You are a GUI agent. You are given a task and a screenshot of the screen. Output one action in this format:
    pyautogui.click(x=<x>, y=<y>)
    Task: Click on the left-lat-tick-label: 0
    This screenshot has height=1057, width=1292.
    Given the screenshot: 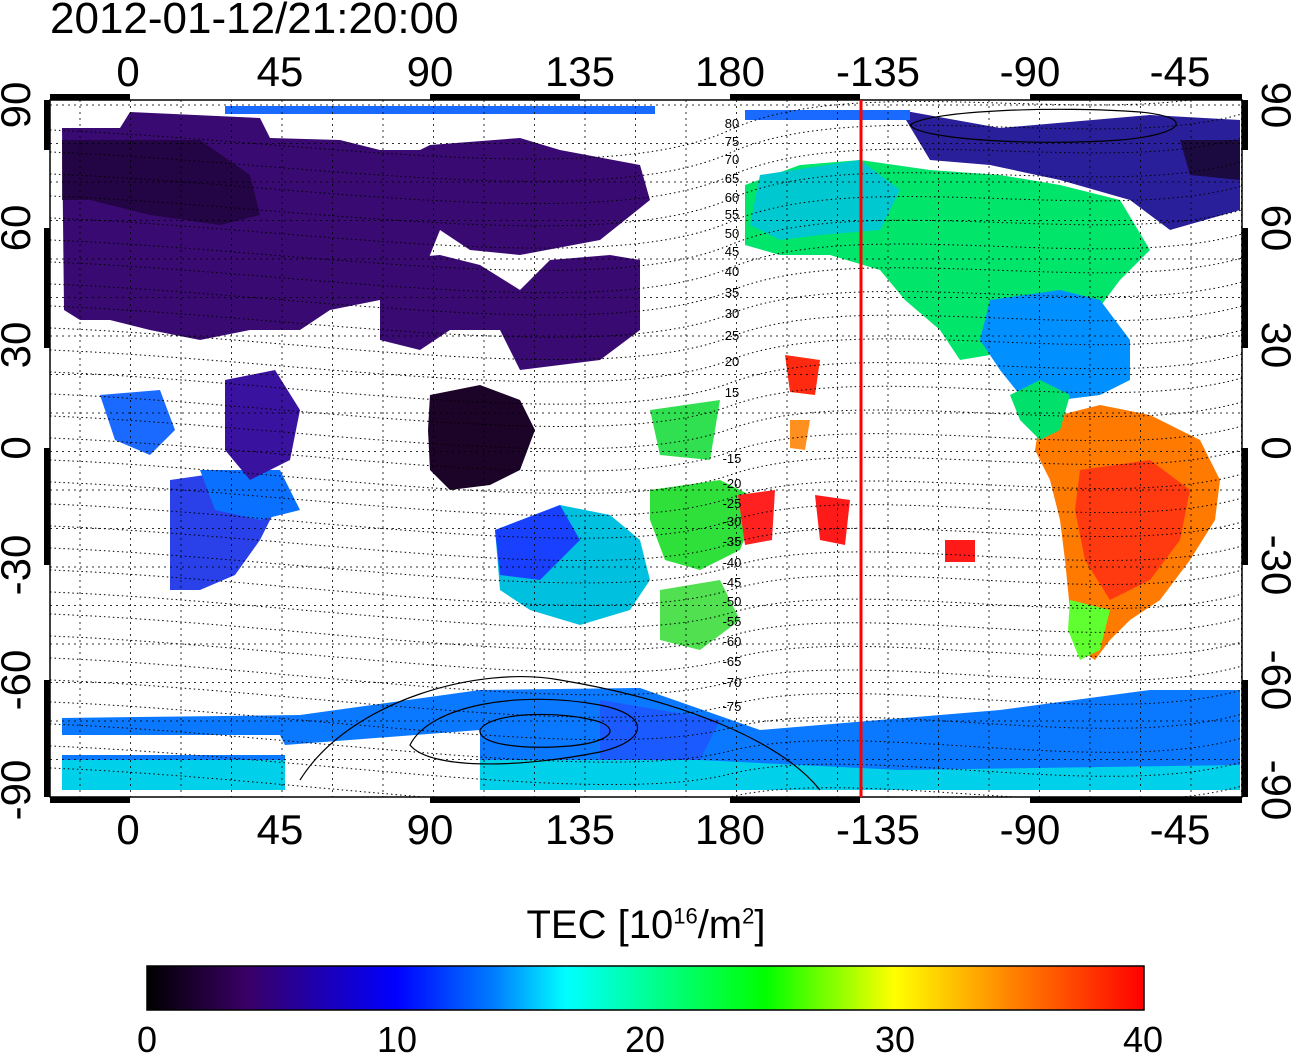 What is the action you would take?
    pyautogui.click(x=19, y=447)
    